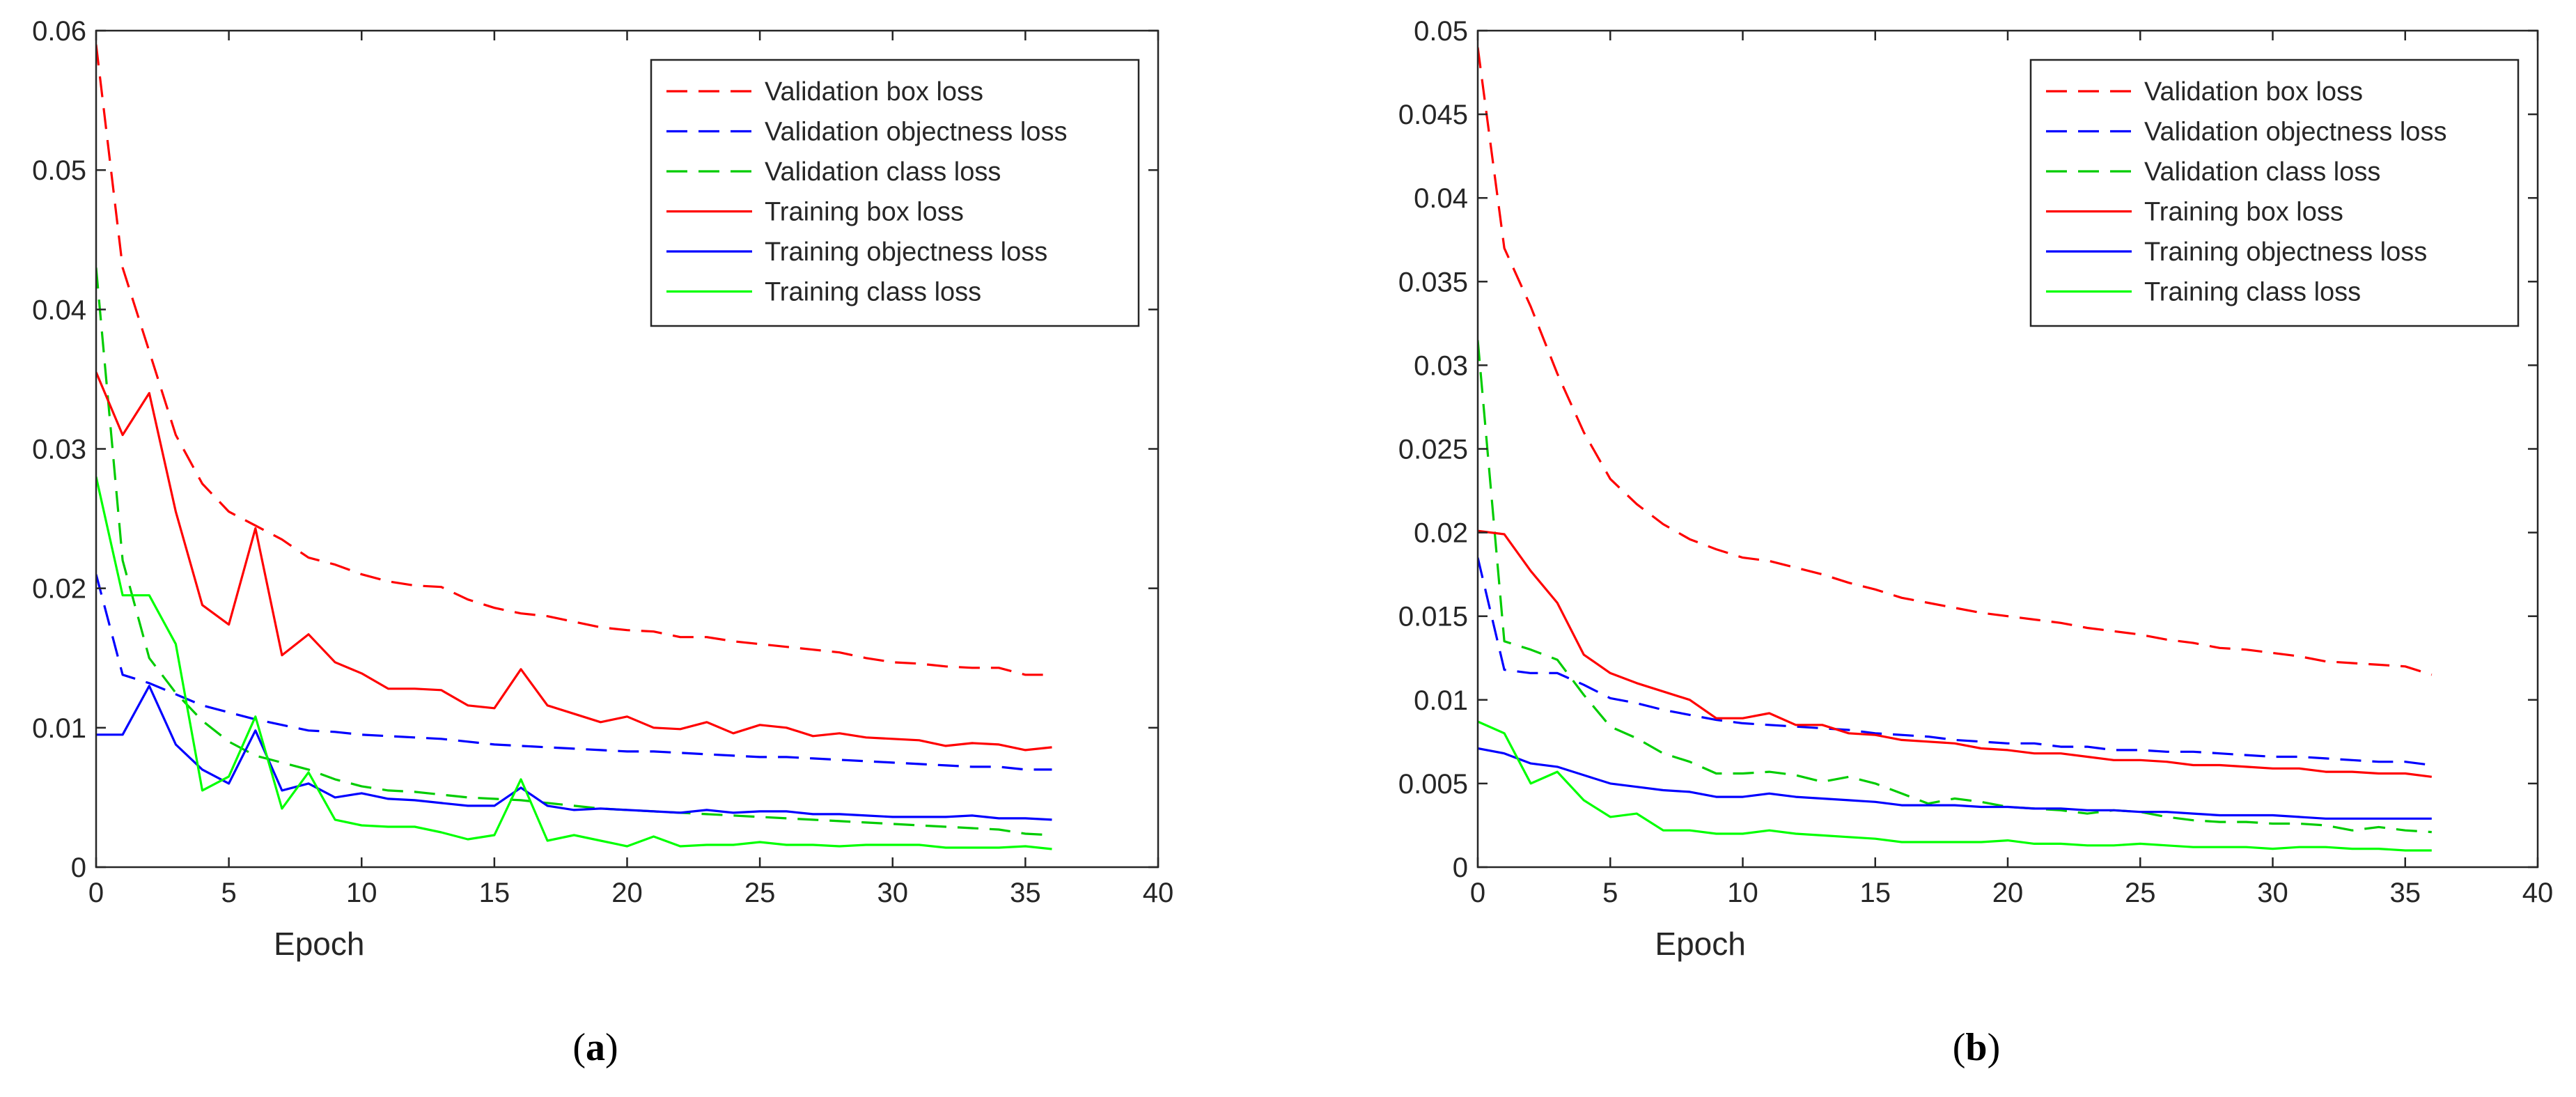 This screenshot has width=2576, height=1097. Describe the element at coordinates (906, 253) in the screenshot. I see `legend-label-a-5: Training objectness loss` at that location.